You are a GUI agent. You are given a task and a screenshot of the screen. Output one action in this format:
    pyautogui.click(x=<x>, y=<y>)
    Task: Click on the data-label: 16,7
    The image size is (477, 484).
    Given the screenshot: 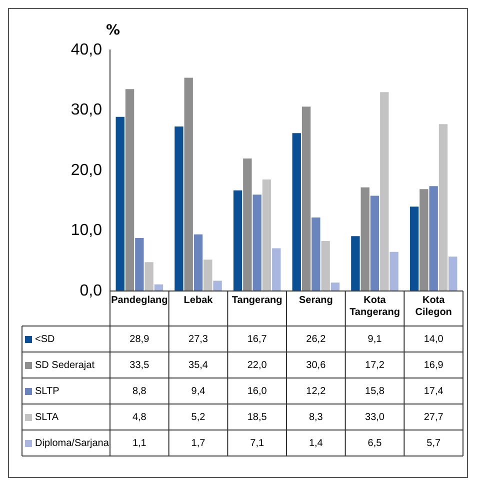 What is the action you would take?
    pyautogui.click(x=257, y=339)
    